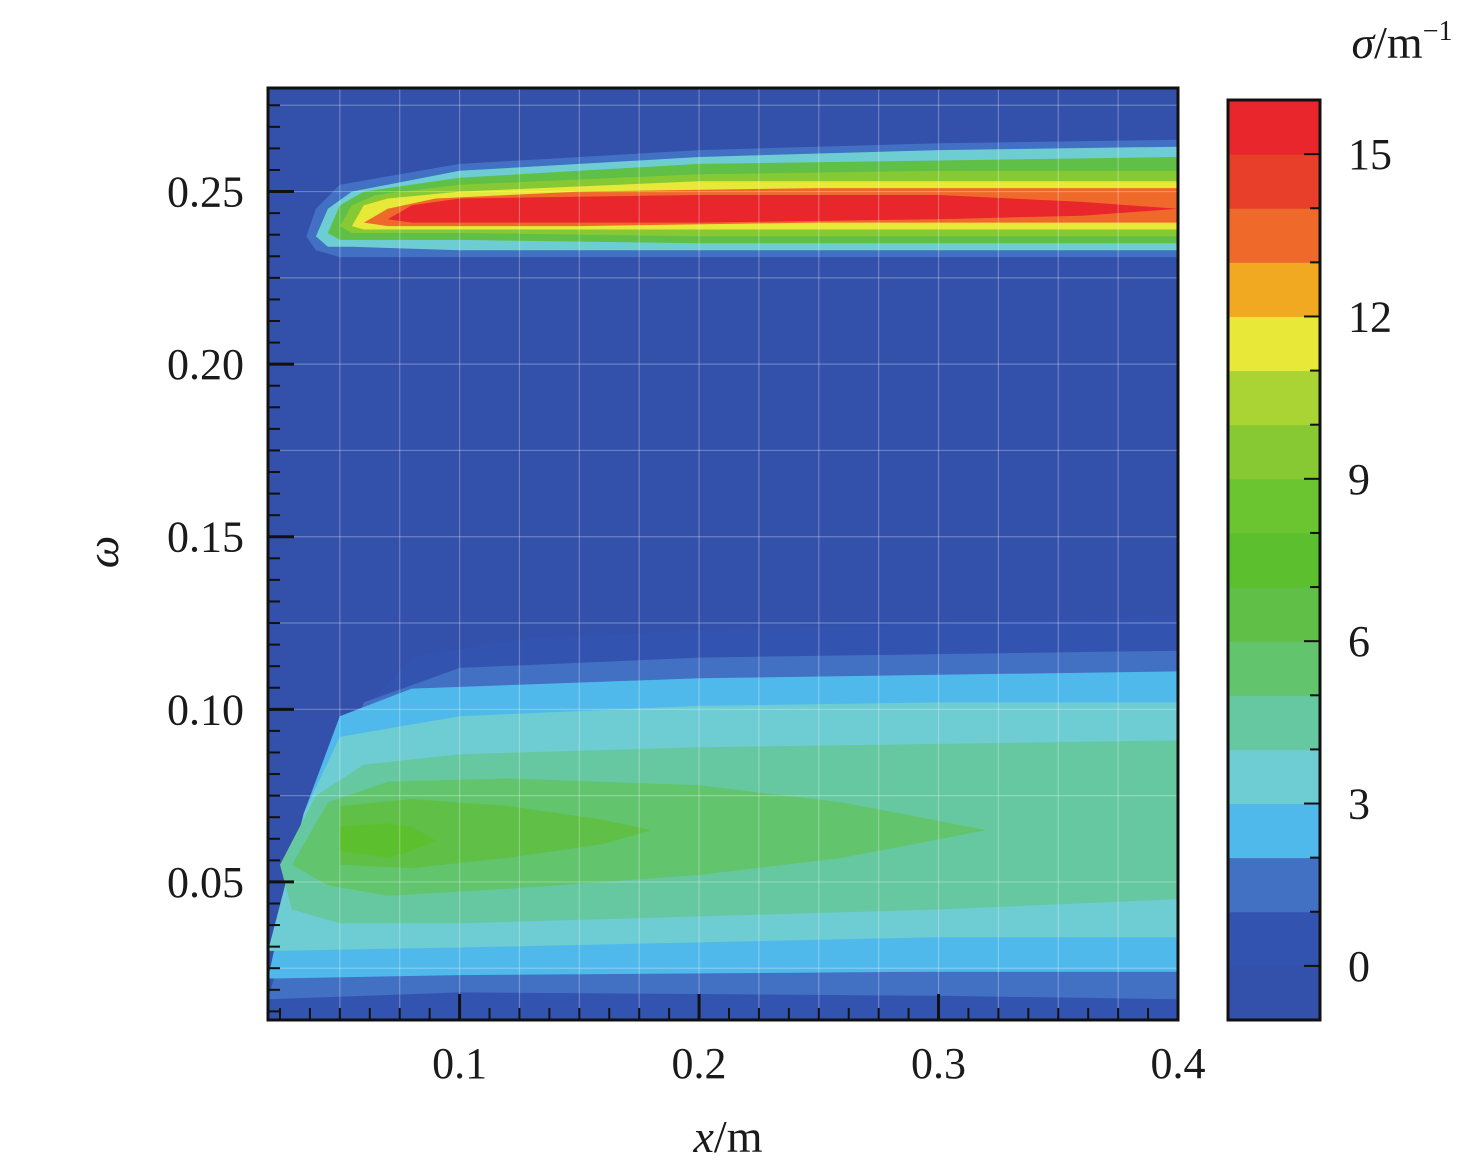  What do you see at coordinates (205, 192) in the screenshot?
I see `y-tick-label: 0.25` at bounding box center [205, 192].